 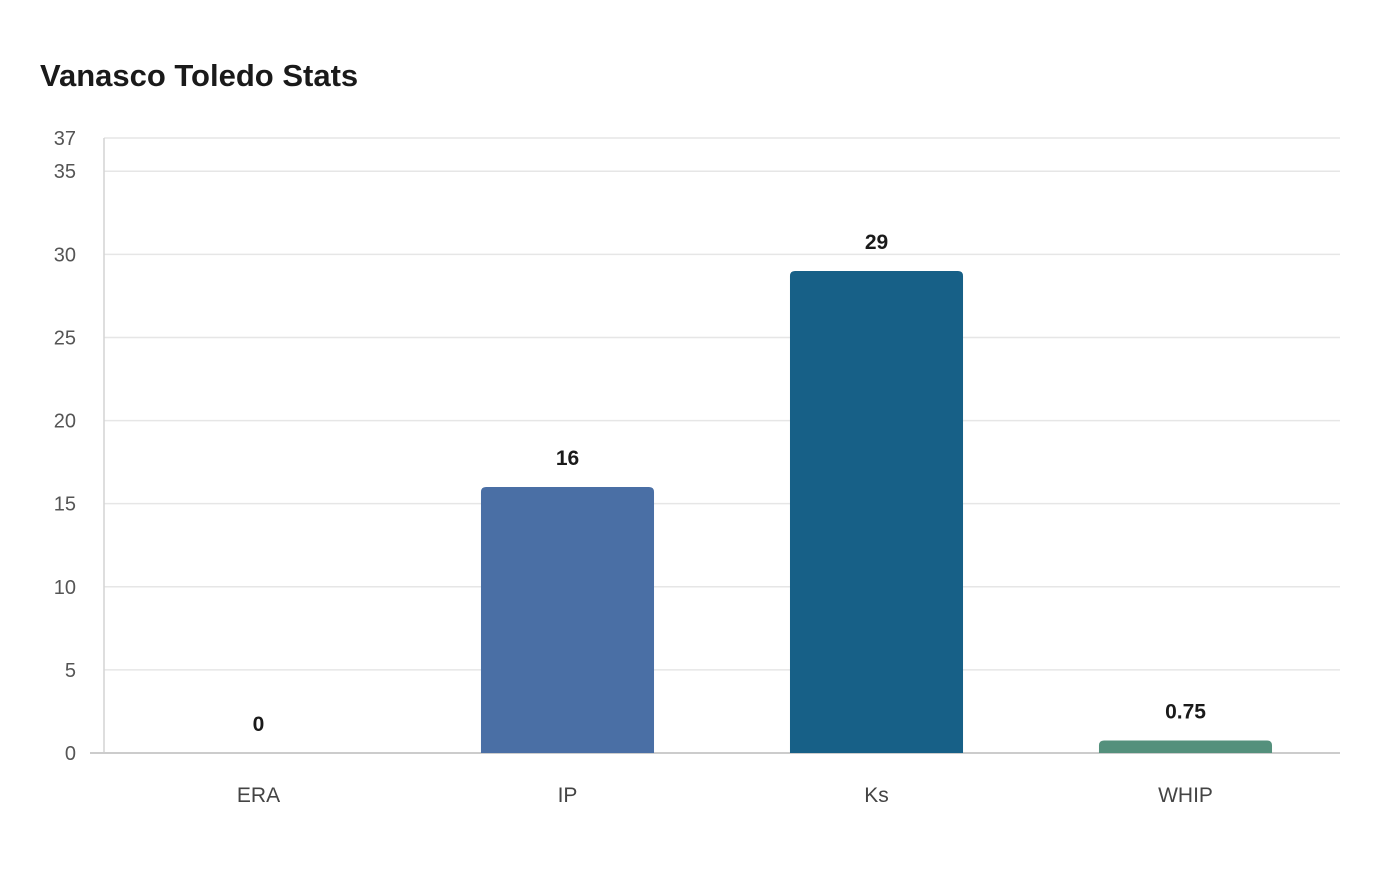 I want to click on y-tick-label: 35, so click(x=65, y=172).